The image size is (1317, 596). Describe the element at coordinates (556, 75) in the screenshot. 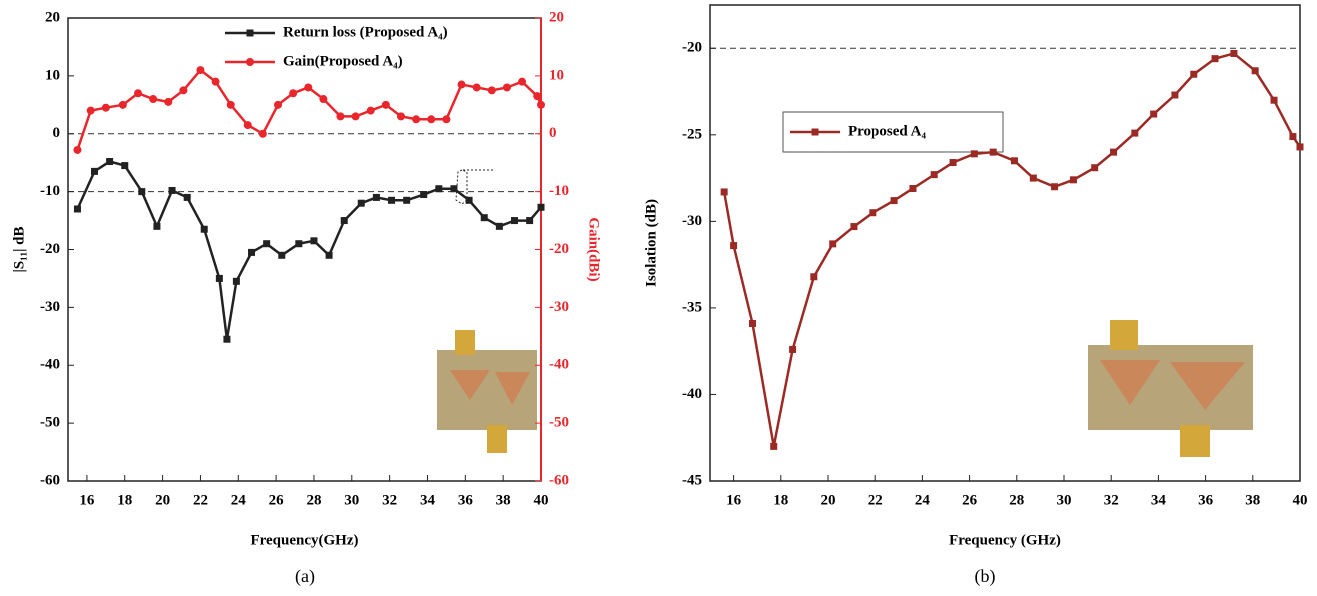

I see `y2-tick-label: 10` at that location.